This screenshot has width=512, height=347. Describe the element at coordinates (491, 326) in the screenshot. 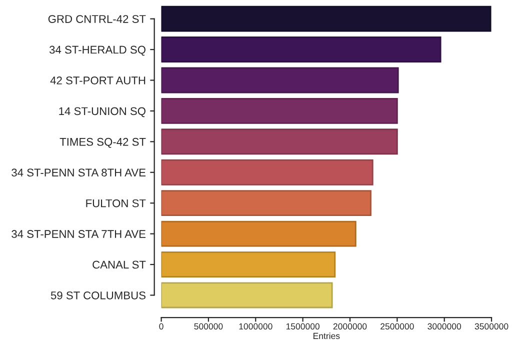

I see `x-tick-label: 3500000` at that location.